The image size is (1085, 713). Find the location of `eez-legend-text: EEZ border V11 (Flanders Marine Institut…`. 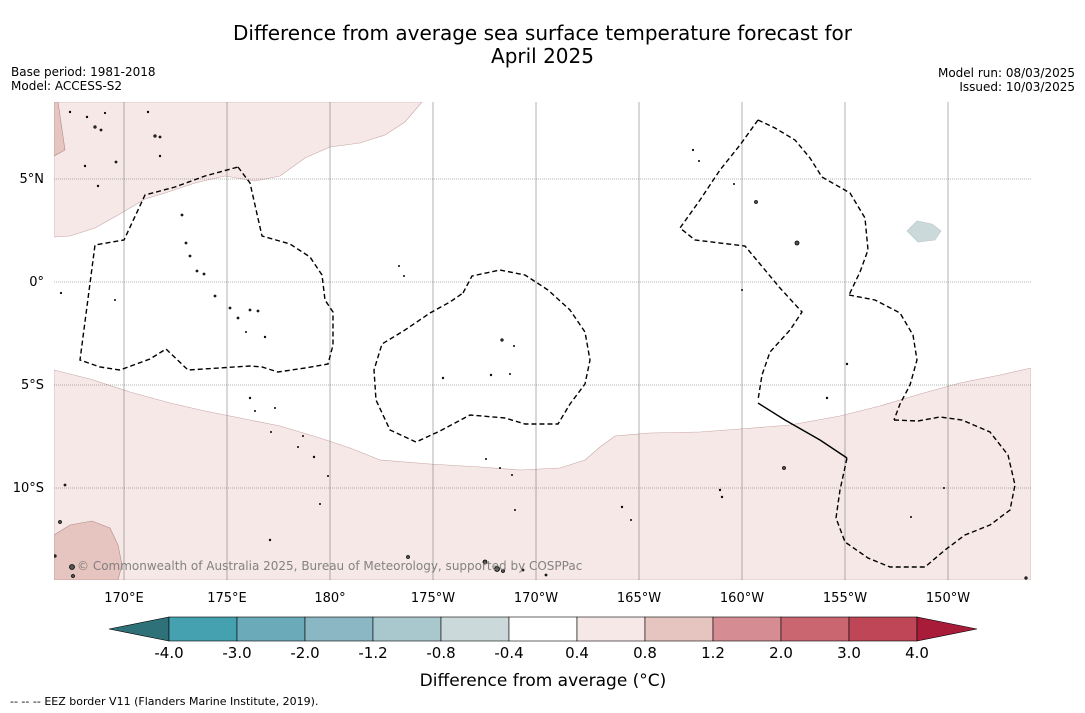

eez-legend-text: EEZ border V11 (Flanders Marine Institut… is located at coordinates (181, 701).